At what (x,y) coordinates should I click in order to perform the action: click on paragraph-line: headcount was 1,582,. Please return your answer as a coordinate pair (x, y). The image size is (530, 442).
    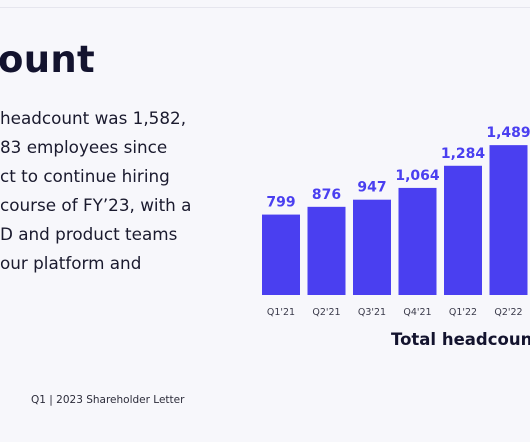
    Looking at the image, I should click on (93, 118).